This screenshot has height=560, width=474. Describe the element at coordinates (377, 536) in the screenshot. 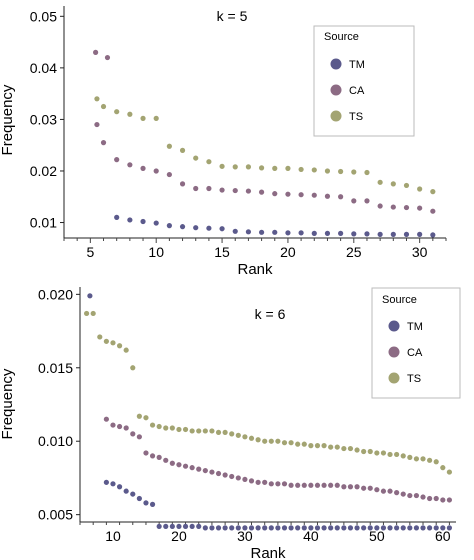

I see `x-tick-label: 50` at that location.